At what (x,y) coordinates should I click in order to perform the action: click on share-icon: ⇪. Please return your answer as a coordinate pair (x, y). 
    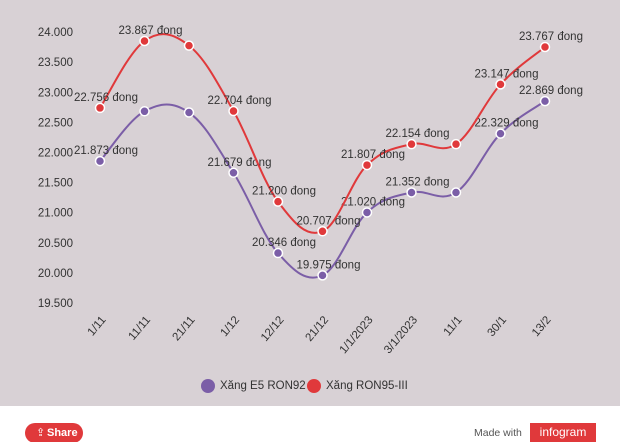
    Looking at the image, I should click on (40, 433).